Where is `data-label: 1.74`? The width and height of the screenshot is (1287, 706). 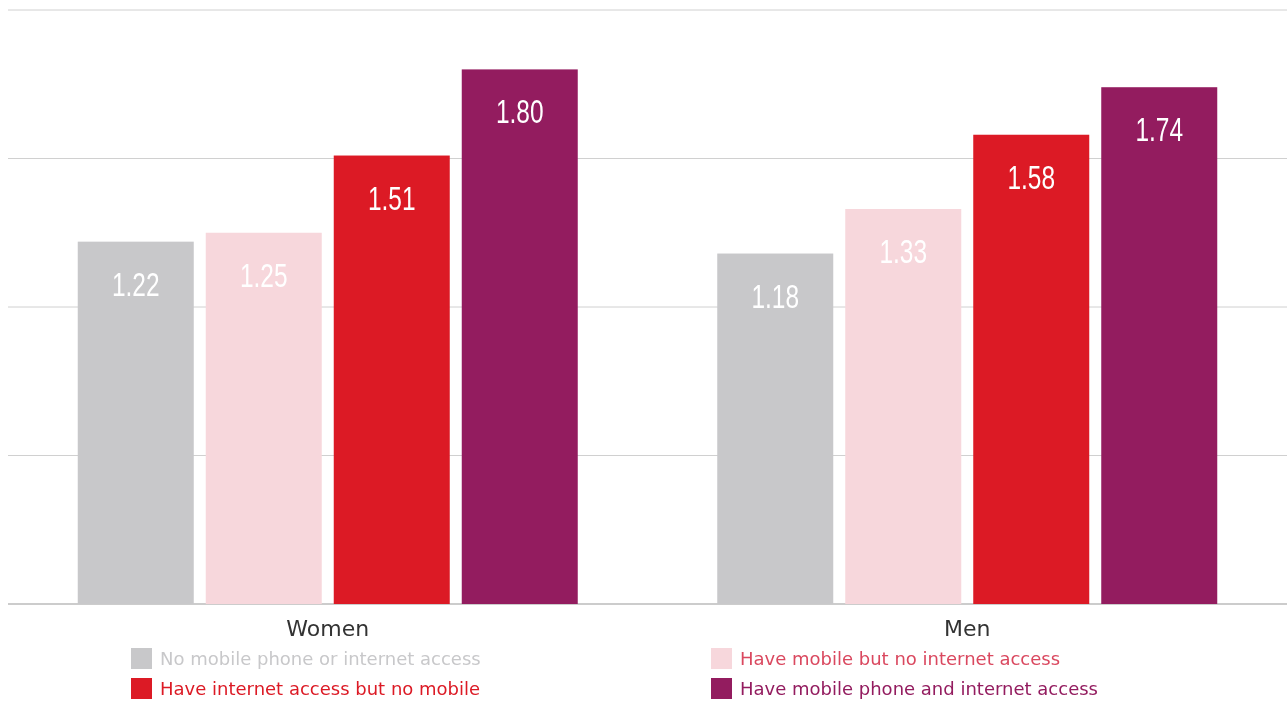 data-label: 1.74 is located at coordinates (1159, 129).